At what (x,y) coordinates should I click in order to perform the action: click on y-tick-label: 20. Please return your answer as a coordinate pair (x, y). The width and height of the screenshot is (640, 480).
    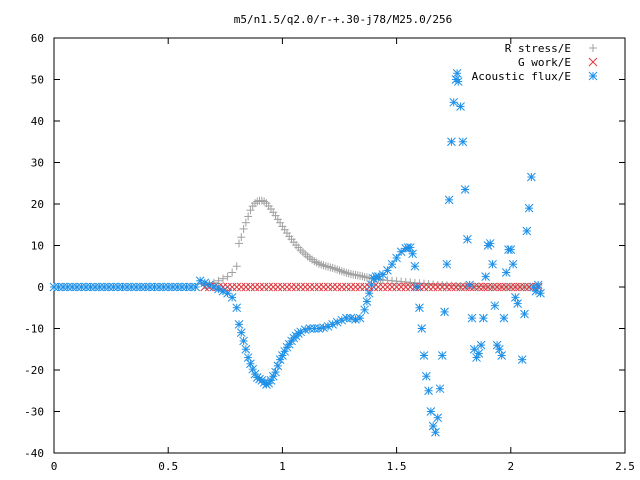
    Looking at the image, I should click on (37, 204).